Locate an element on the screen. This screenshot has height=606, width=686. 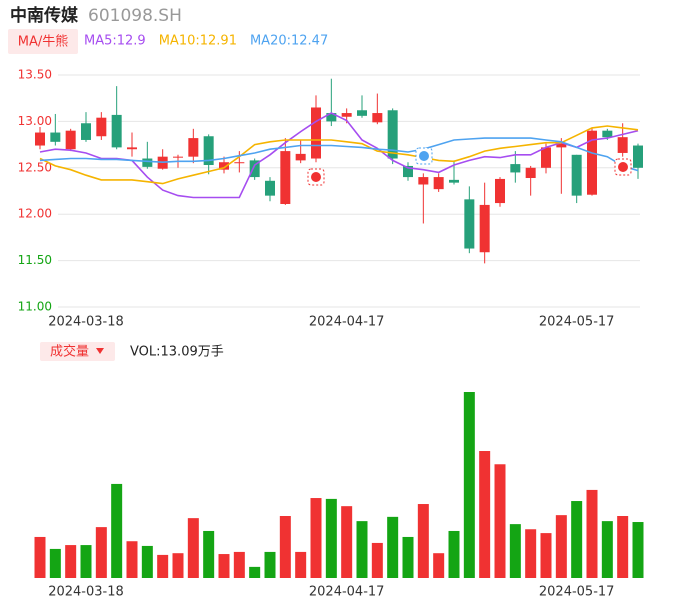
volume-button: 成交量 is located at coordinates (69, 352).